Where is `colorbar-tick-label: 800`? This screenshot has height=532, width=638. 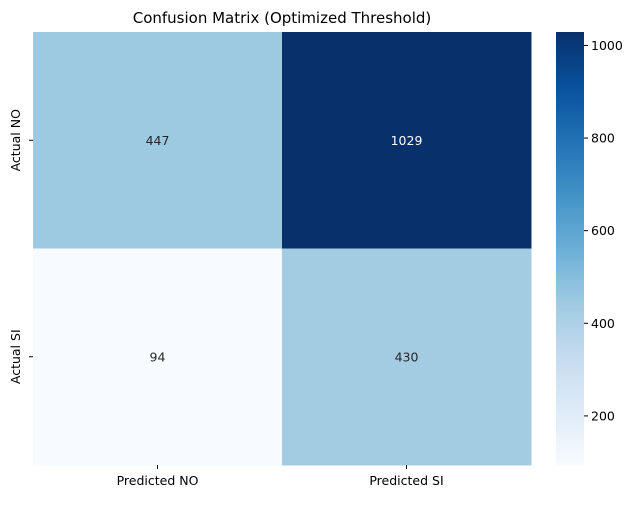 colorbar-tick-label: 800 is located at coordinates (603, 138).